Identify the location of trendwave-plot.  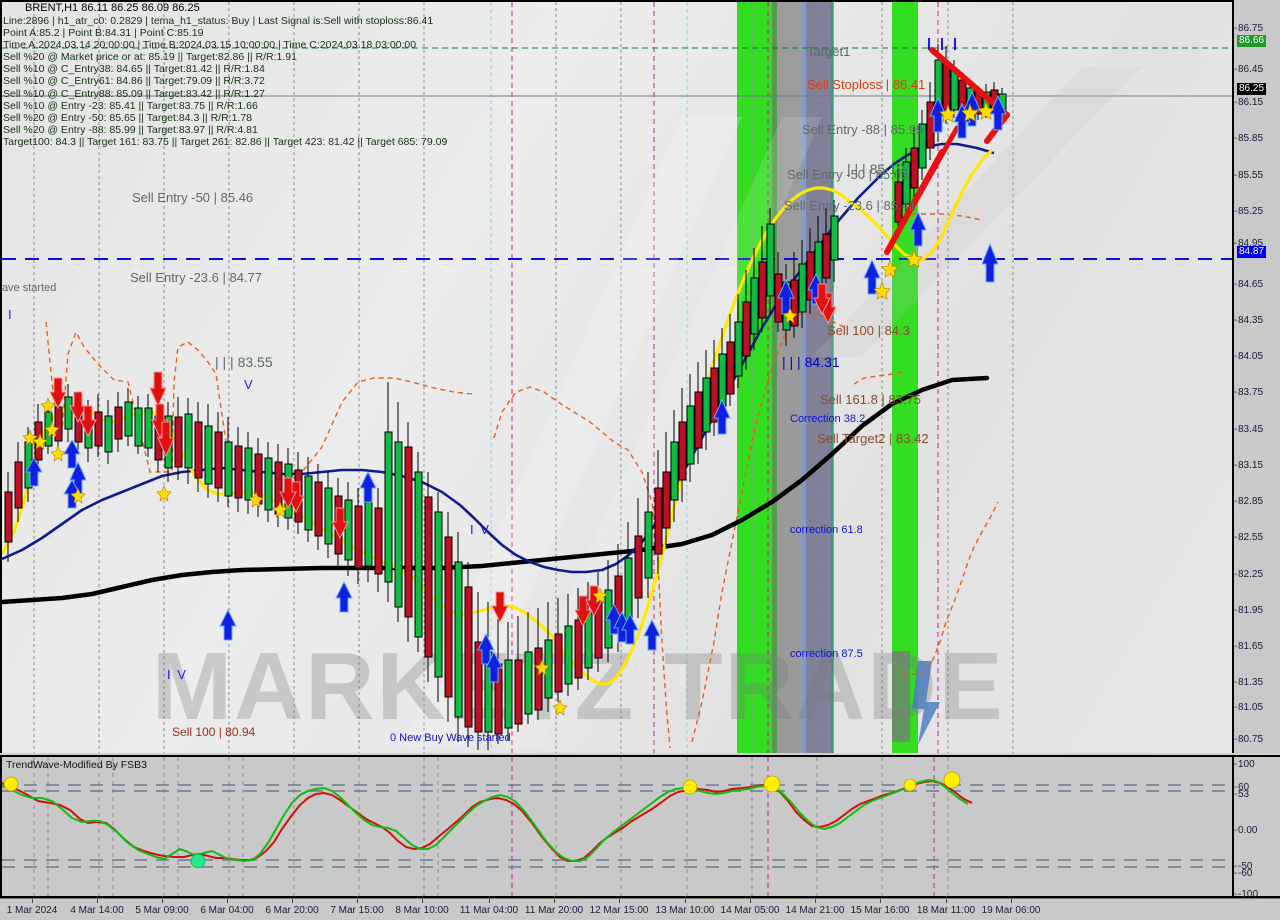
(617, 826).